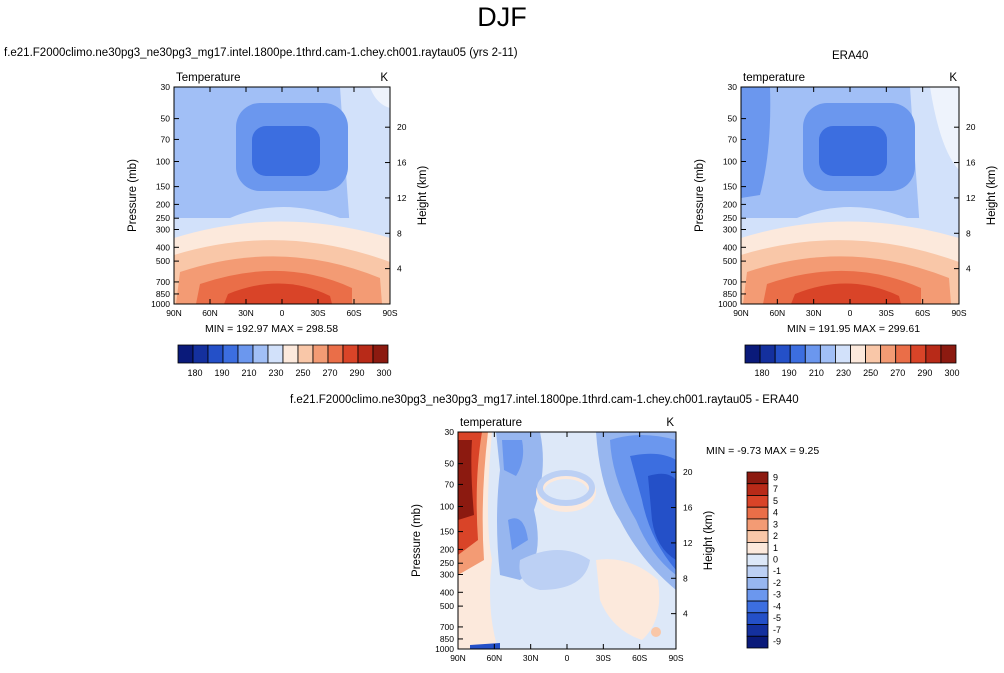 This screenshot has width=1004, height=673. I want to click on diff-pressure-tick-label: 500, so click(447, 606).